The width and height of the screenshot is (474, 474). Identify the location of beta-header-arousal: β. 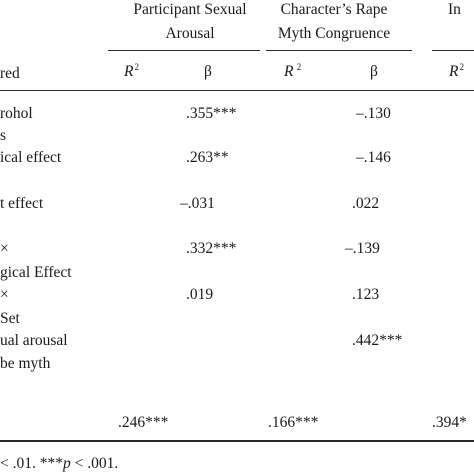
(208, 71).